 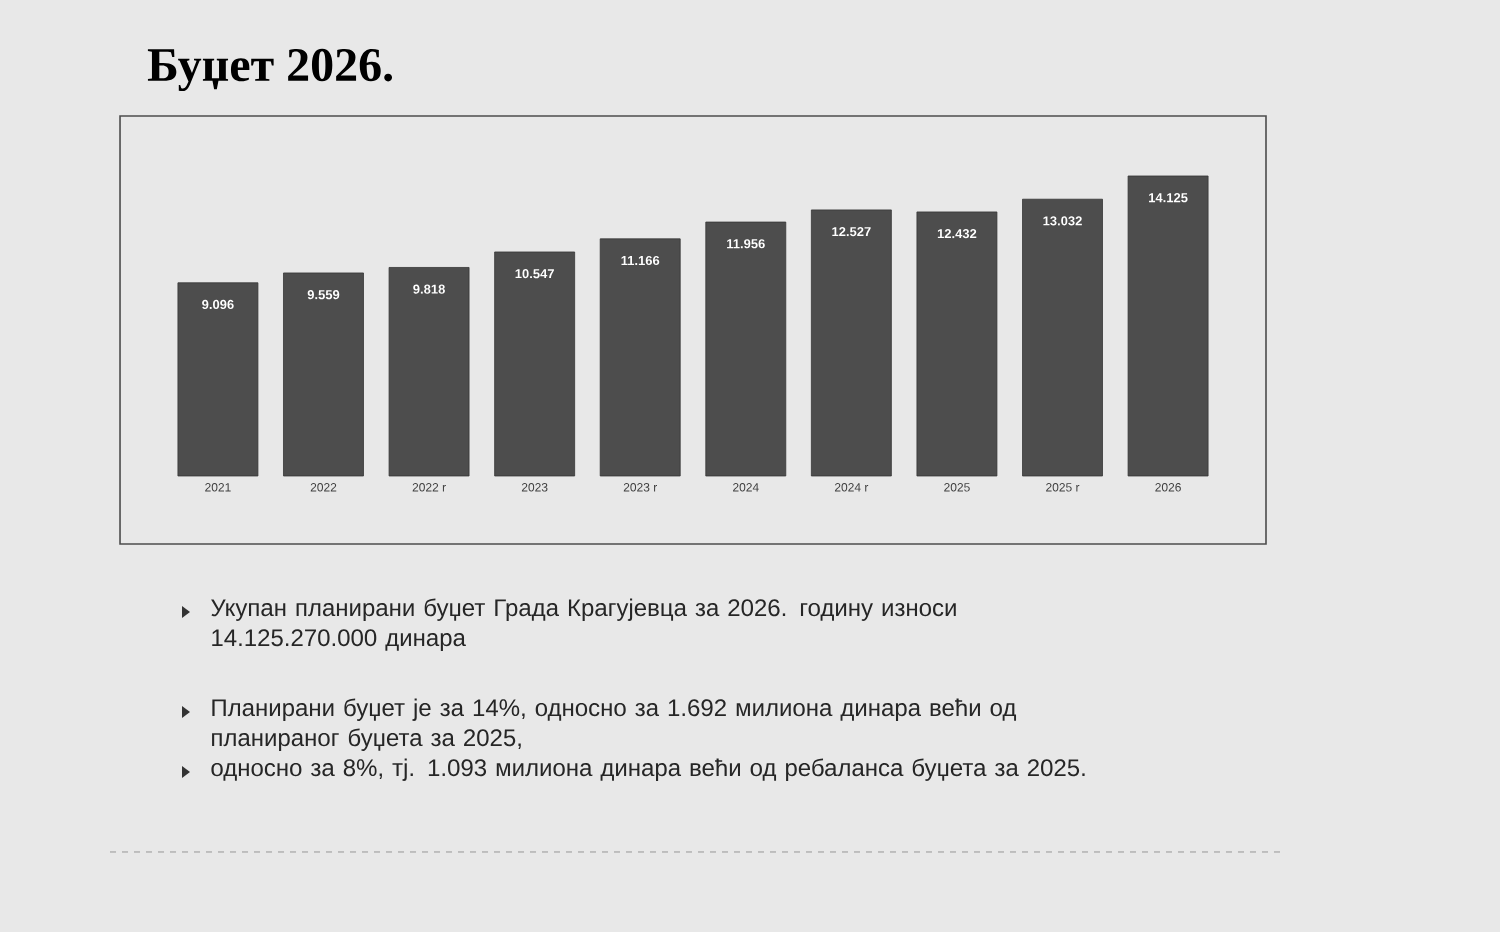 What do you see at coordinates (270, 70) in the screenshot?
I see `chart-title: Буџет 2026.` at bounding box center [270, 70].